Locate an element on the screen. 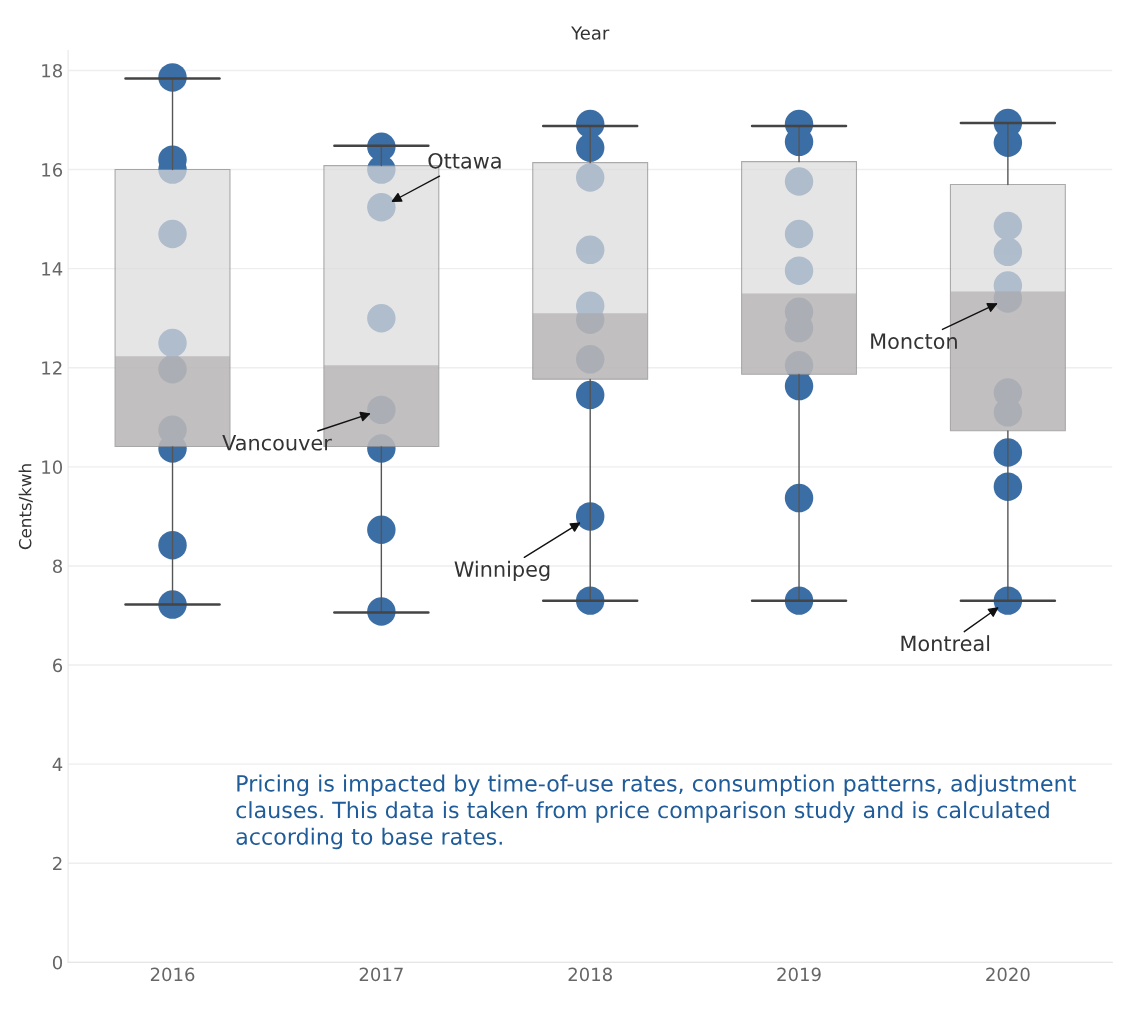  x-tick-label: 2020 is located at coordinates (1008, 974).